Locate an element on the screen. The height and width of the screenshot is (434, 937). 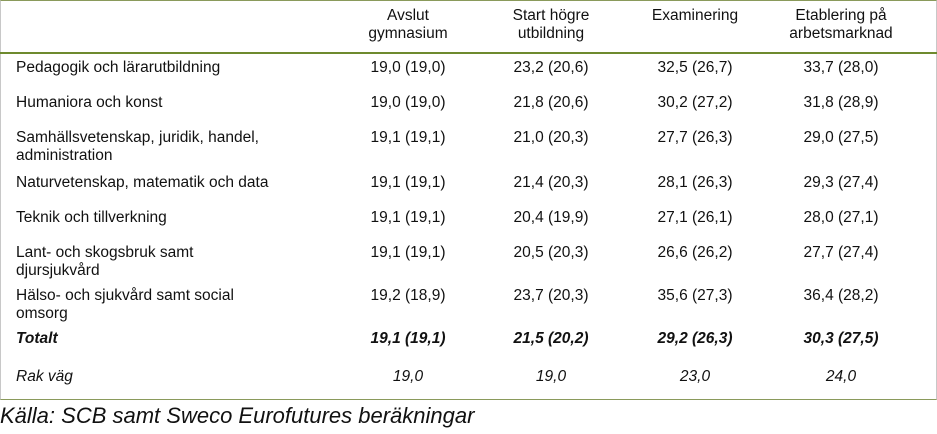
row-label-line: Hälso- och sjukvård samt social is located at coordinates (125, 295).